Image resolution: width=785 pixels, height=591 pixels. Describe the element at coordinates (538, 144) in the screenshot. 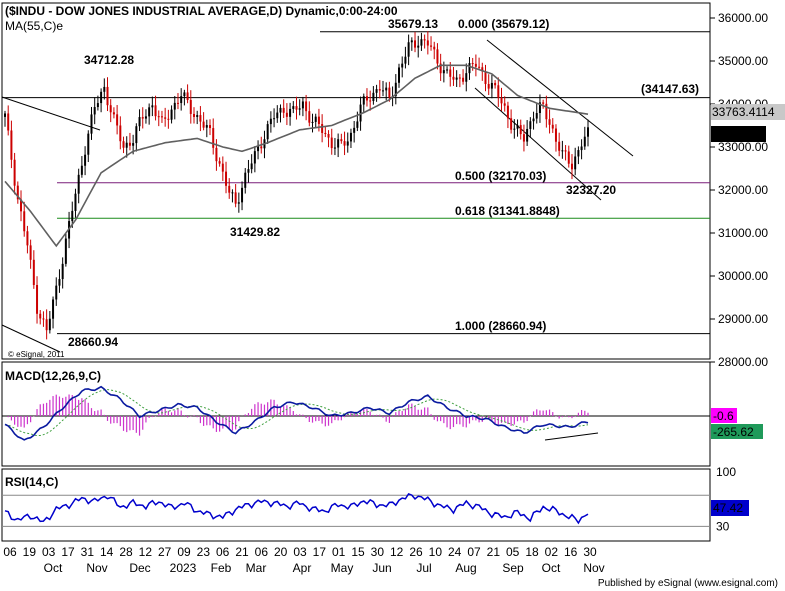

I see `channel-lower-line` at that location.